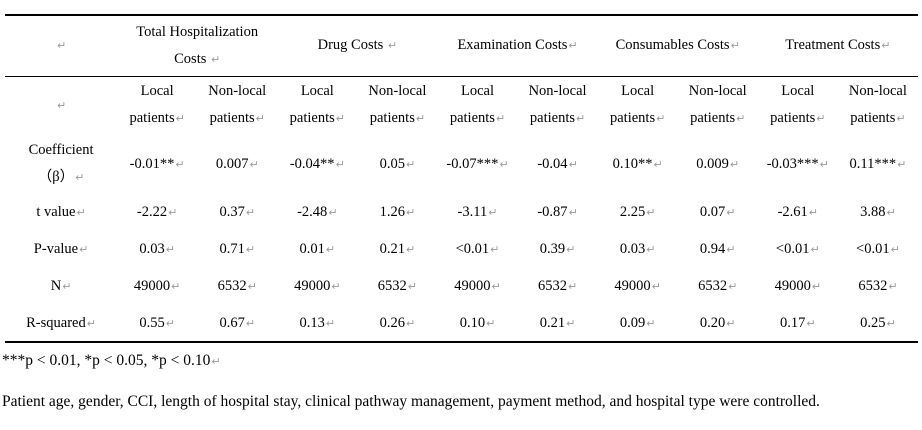  Describe the element at coordinates (557, 163) in the screenshot. I see `table-cell: -0.04↵` at that location.